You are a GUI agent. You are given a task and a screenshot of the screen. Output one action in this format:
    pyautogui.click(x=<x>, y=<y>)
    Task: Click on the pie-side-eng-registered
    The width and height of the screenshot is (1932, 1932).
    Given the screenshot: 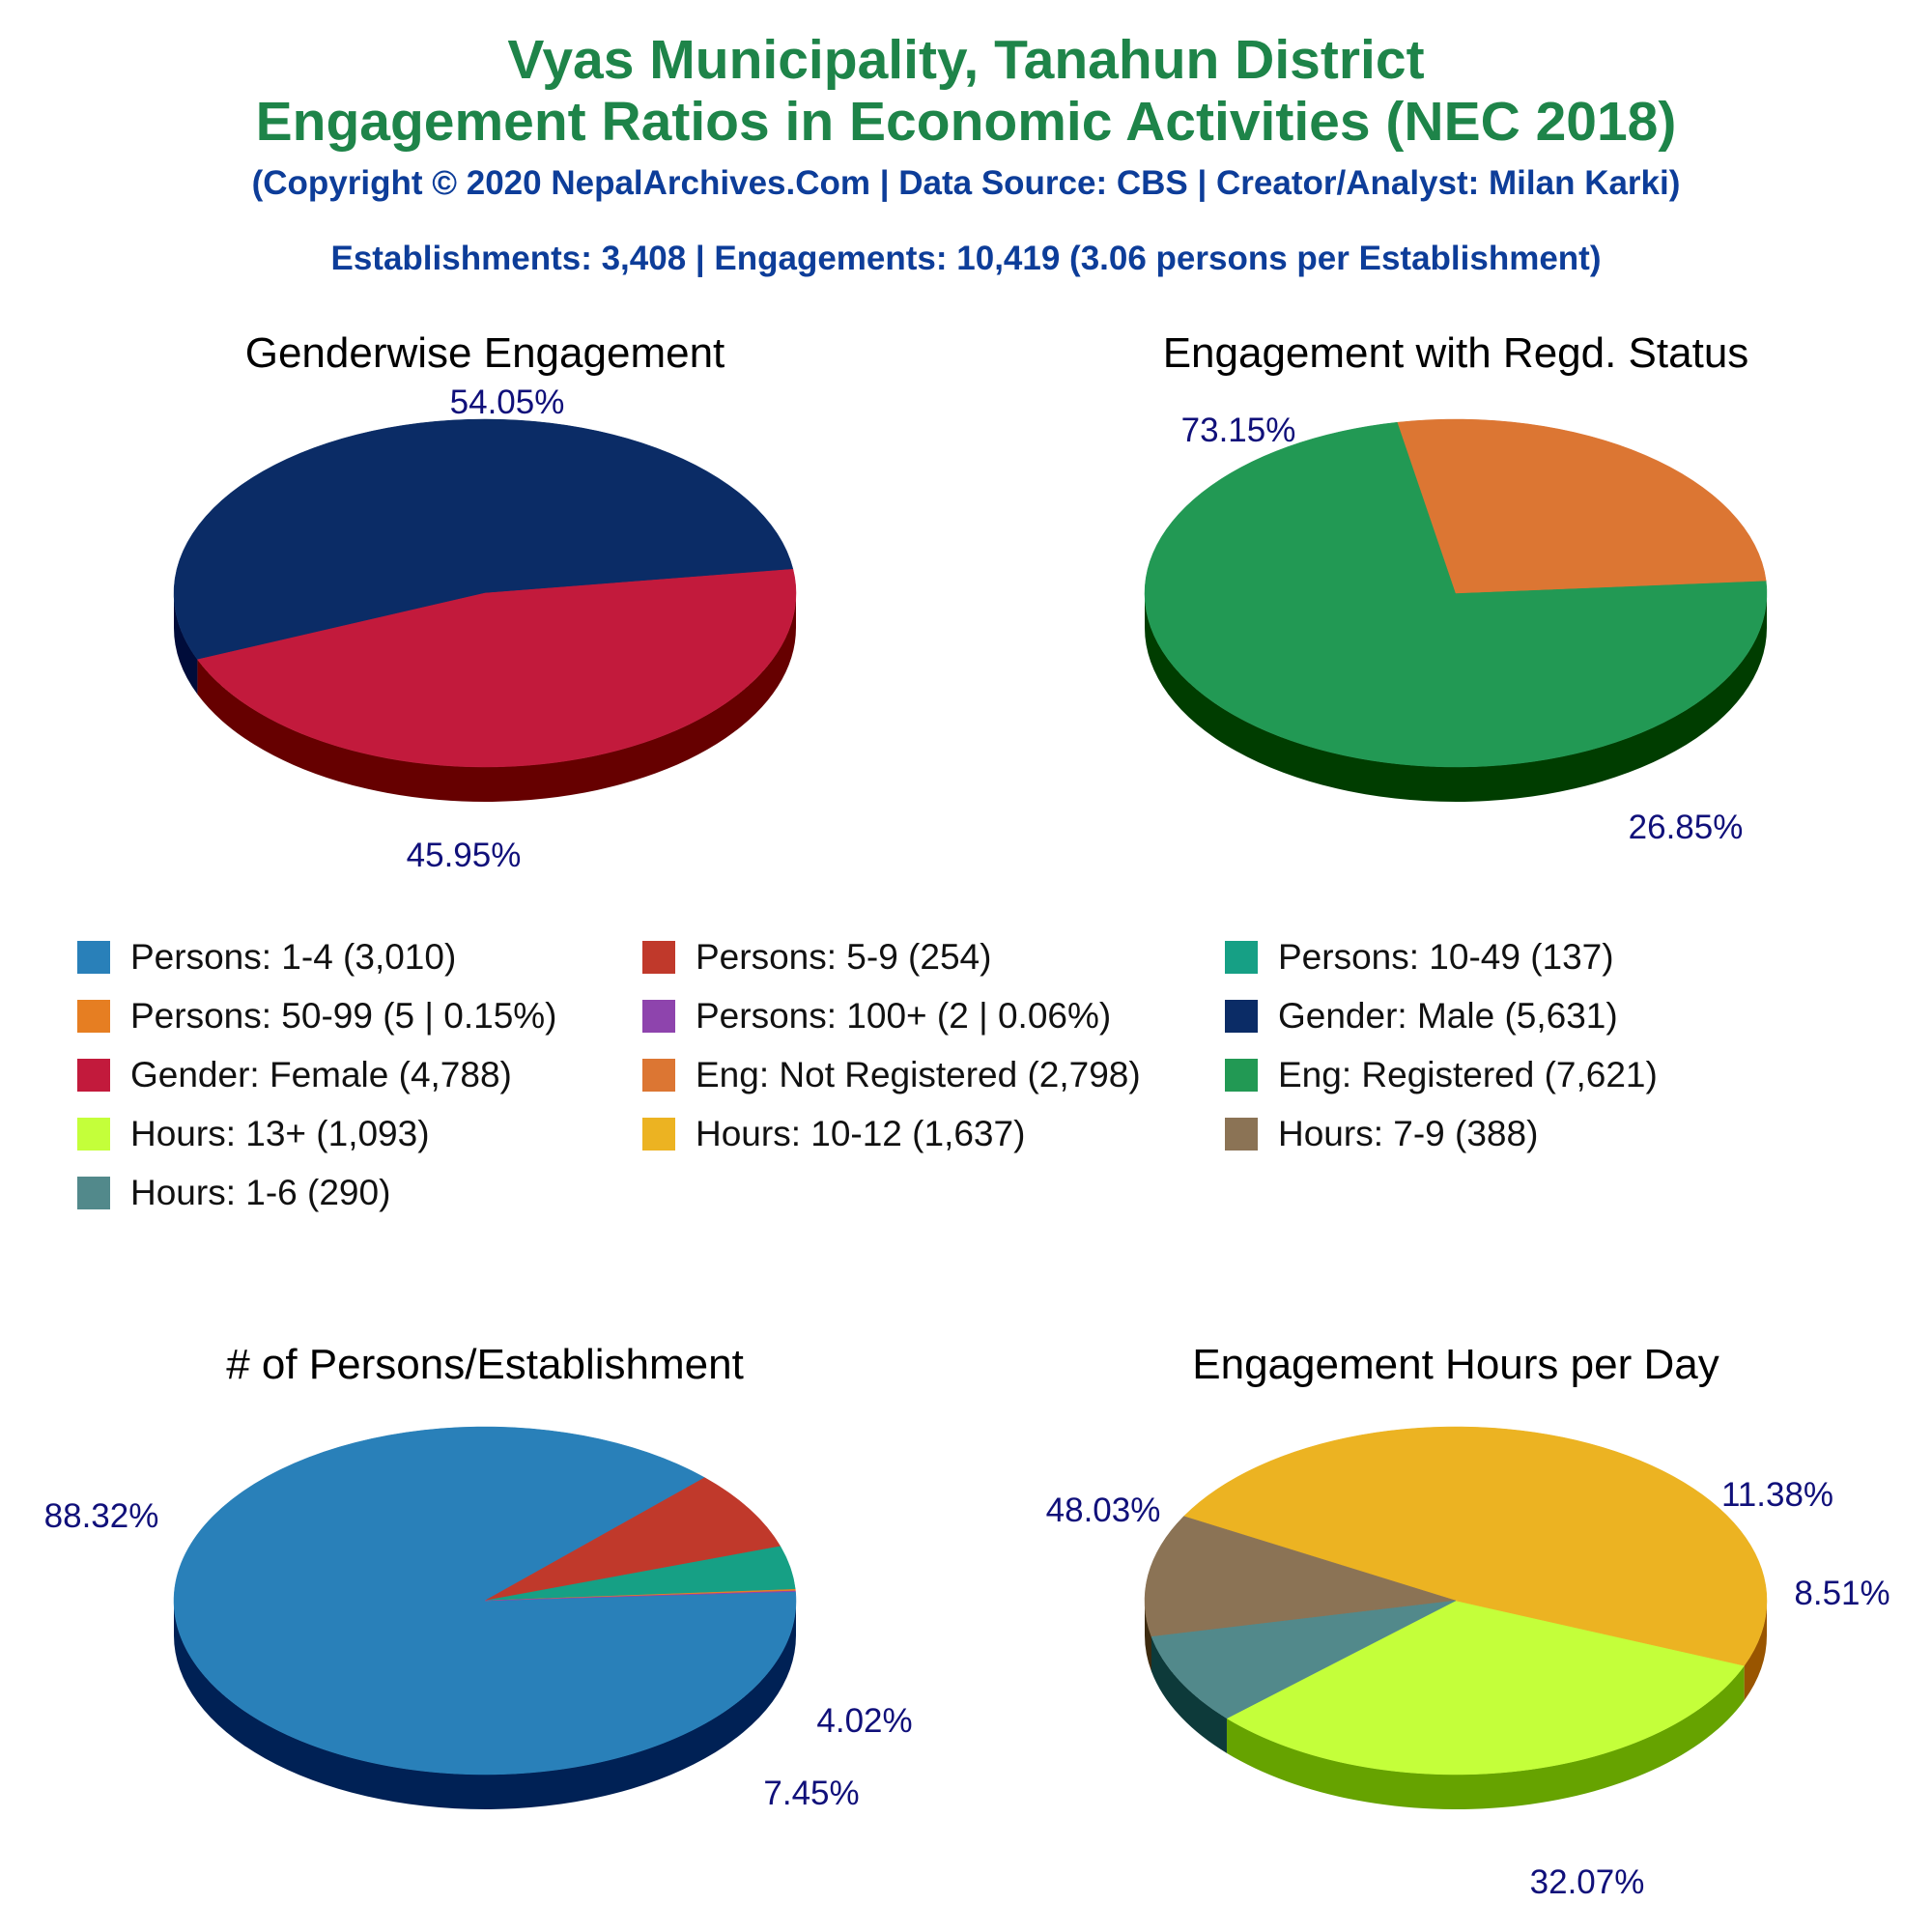 What is the action you would take?
    pyautogui.click(x=1456, y=697)
    